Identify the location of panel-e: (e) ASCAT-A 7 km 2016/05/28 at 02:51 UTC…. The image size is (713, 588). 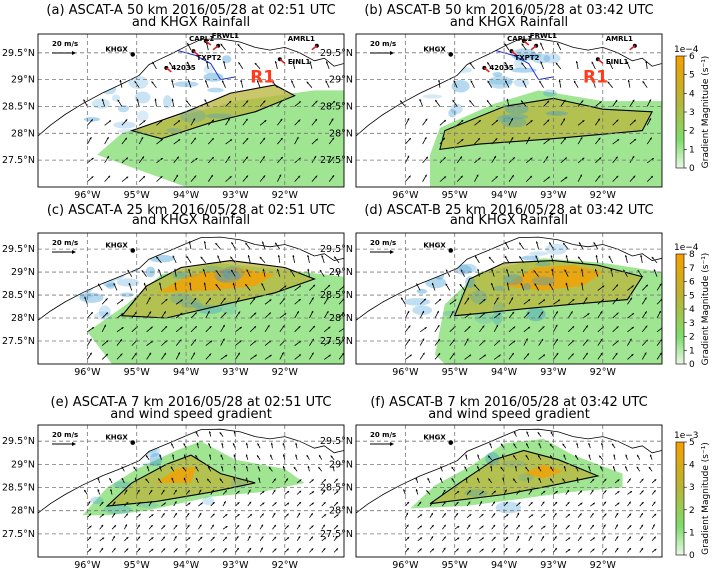
(173, 483).